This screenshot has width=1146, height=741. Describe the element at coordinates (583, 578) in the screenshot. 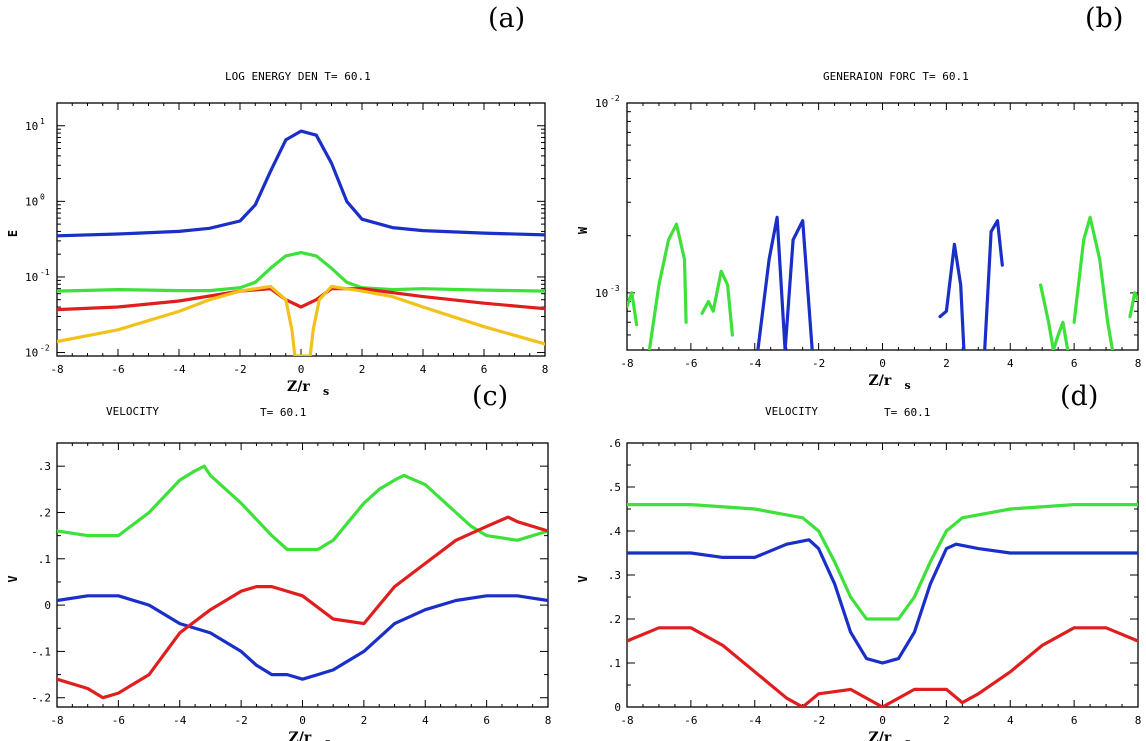

I see `y-axis-label: V` at that location.